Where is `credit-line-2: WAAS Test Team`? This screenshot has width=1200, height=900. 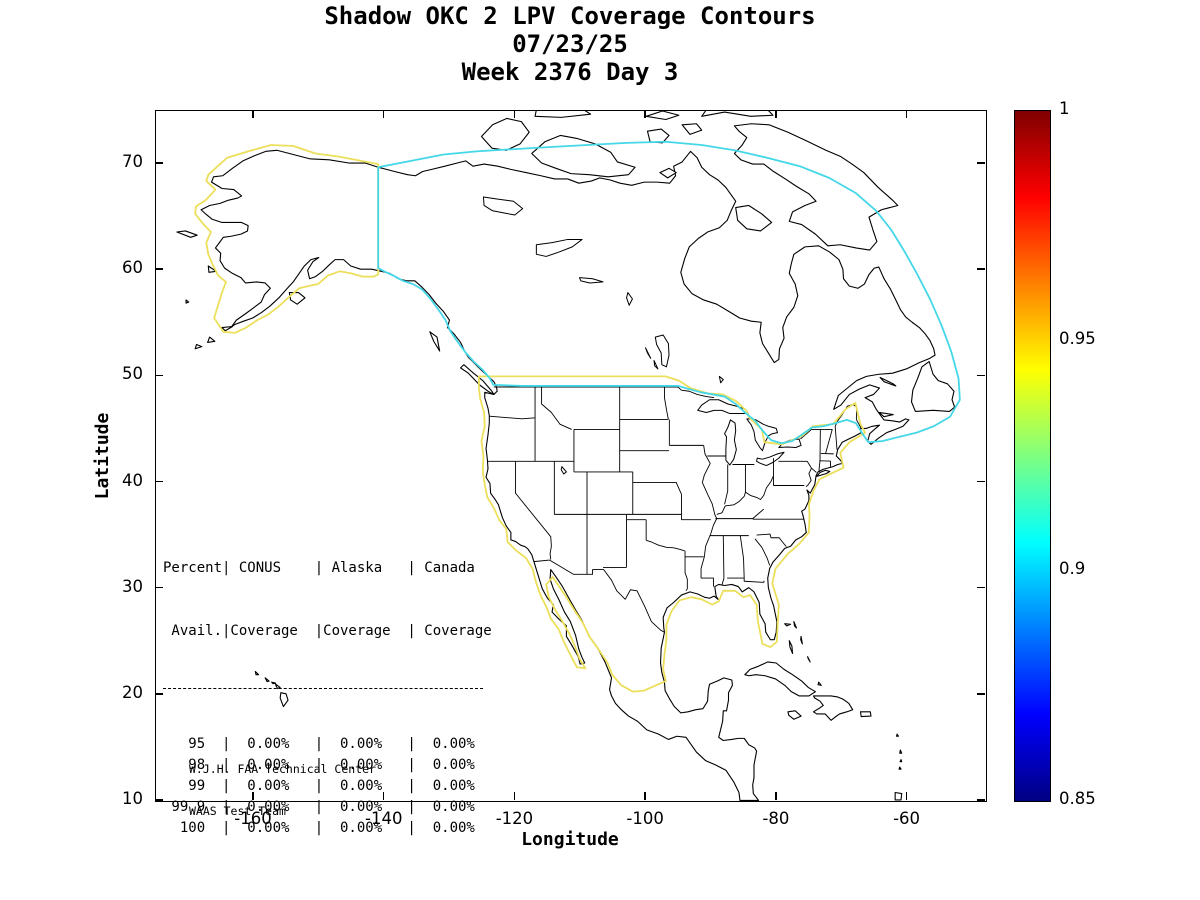 credit-line-2: WAAS Test Team is located at coordinates (237, 811).